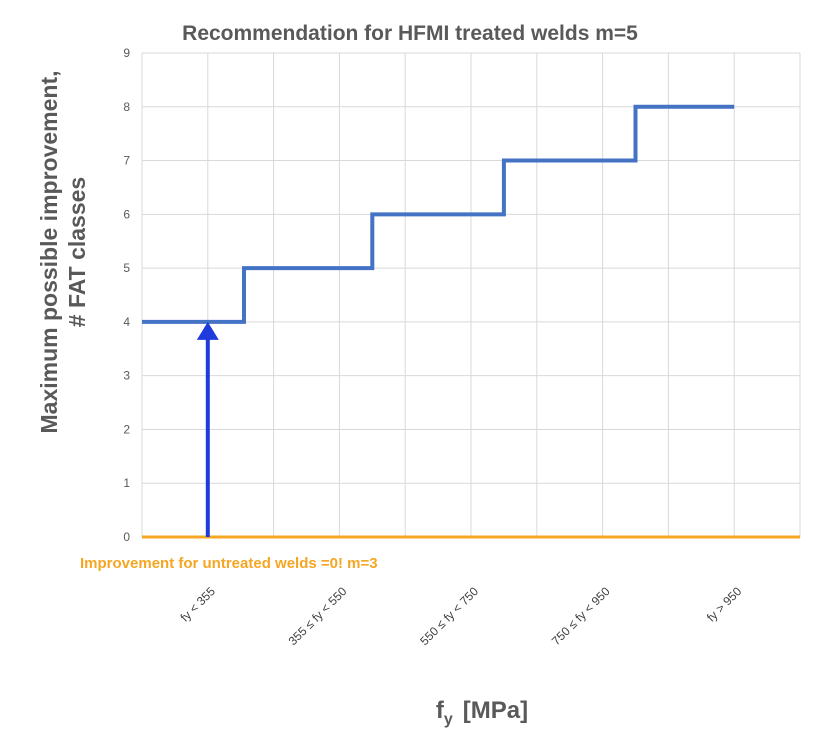 This screenshot has width=827, height=739. What do you see at coordinates (49, 252) in the screenshot?
I see `y-axis-label-line1: Maximum possible improvement,` at bounding box center [49, 252].